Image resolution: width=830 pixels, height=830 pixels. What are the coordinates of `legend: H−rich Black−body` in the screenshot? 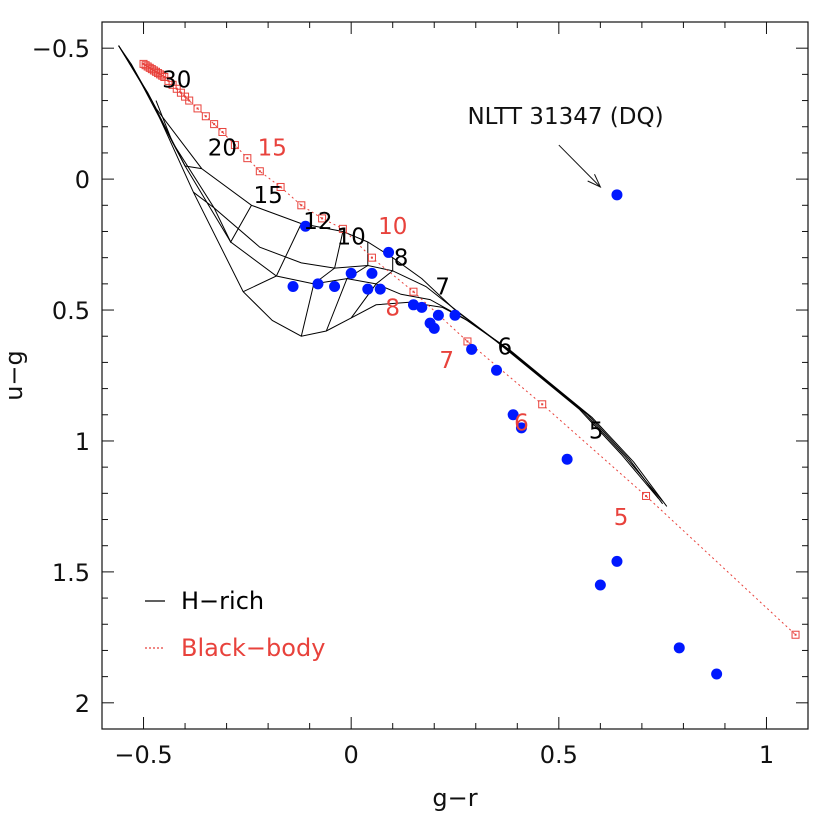 It's located at (235, 624).